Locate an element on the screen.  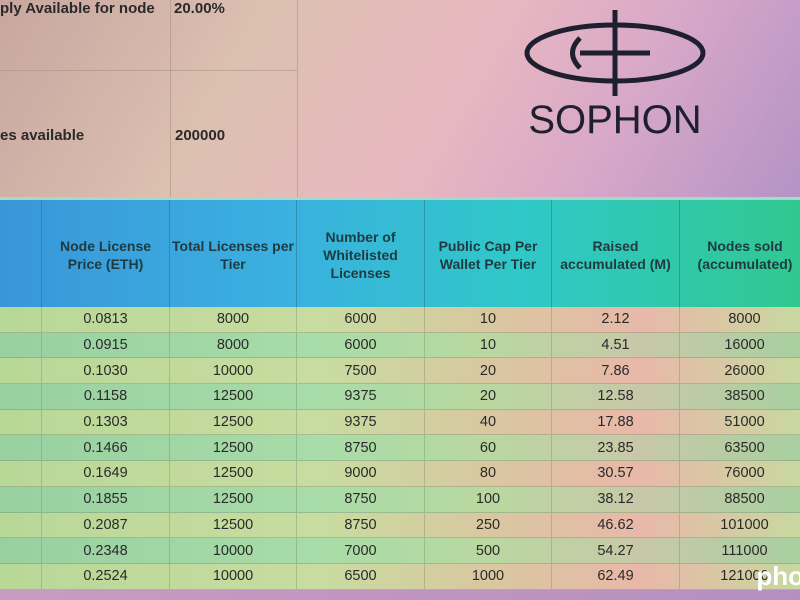
cell-nodes-sold: 101000 is located at coordinates (740, 525).